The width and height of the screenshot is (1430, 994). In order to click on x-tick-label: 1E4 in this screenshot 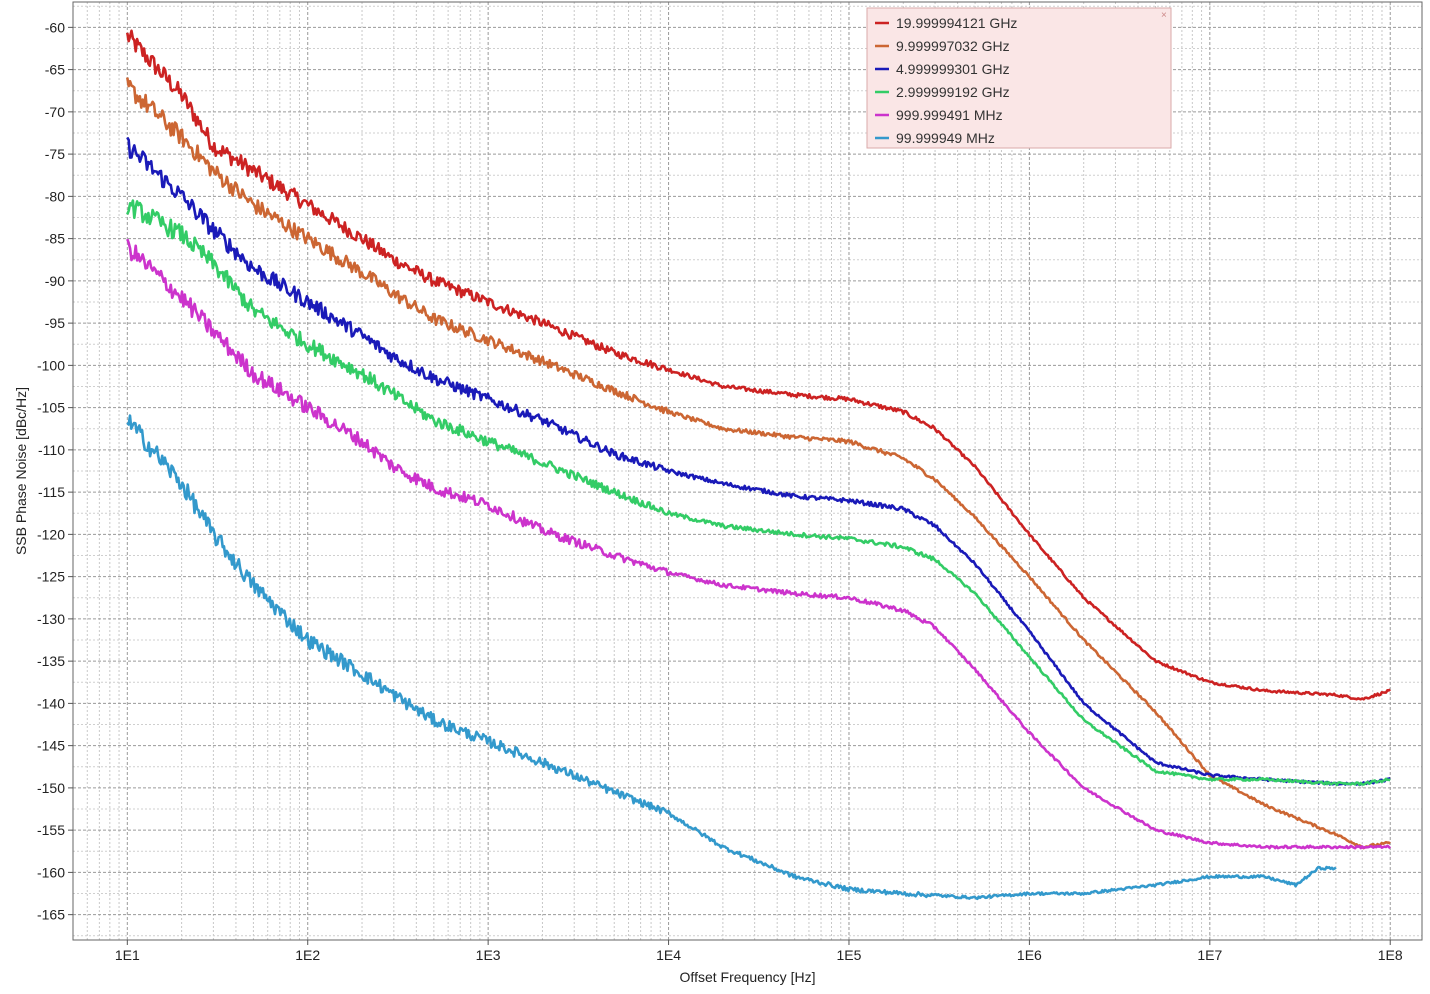, I will do `click(668, 955)`.